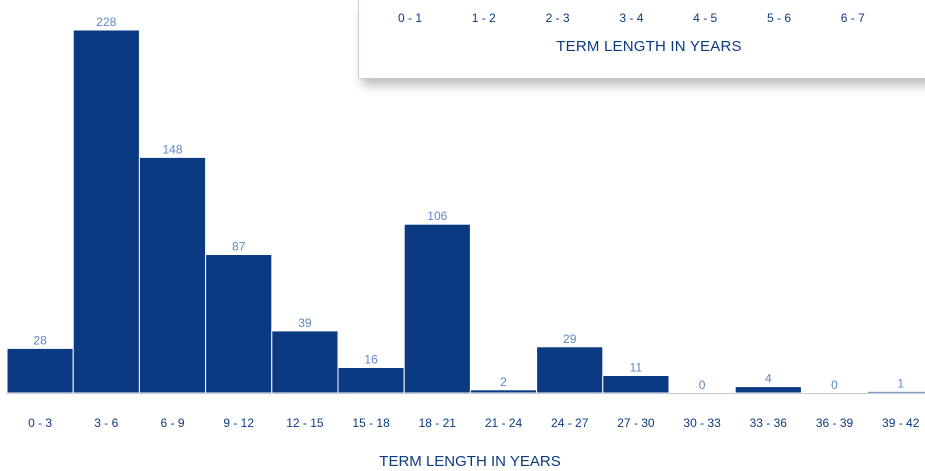 The image size is (925, 471). I want to click on data-label: 106, so click(437, 216).